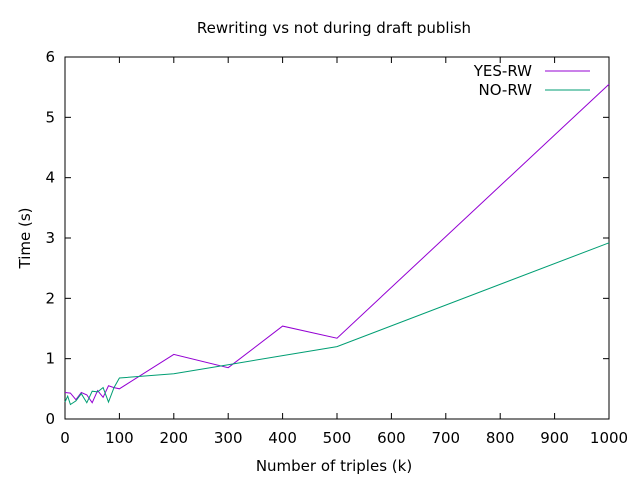  What do you see at coordinates (65, 438) in the screenshot?
I see `x-tick-label: 0` at bounding box center [65, 438].